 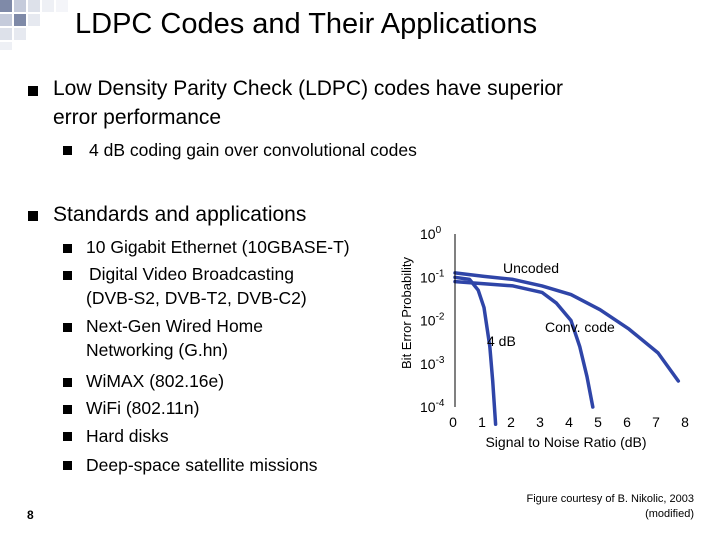 I want to click on corner-decoration, so click(x=34, y=25).